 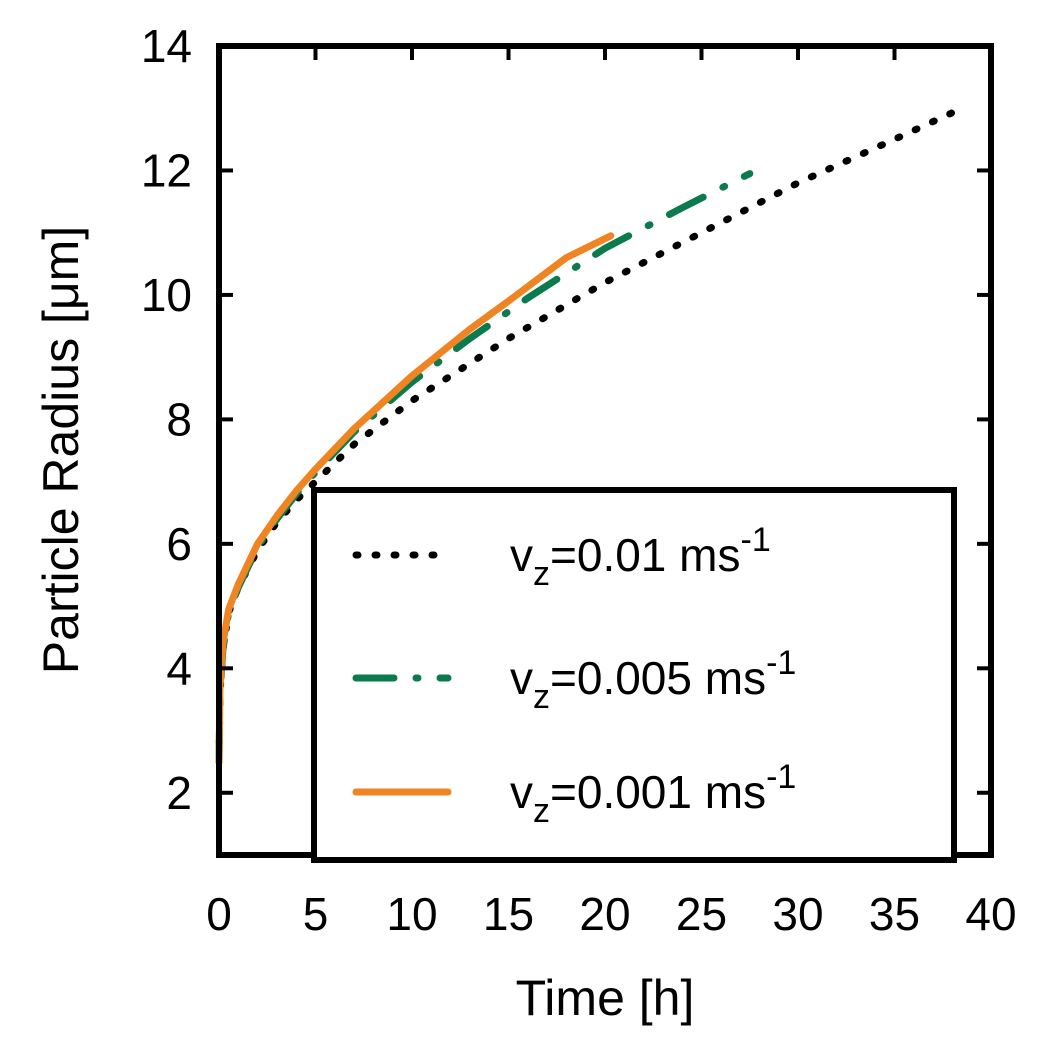 I want to click on legend-label-2: vz=0.005 ms-1, so click(x=653, y=680).